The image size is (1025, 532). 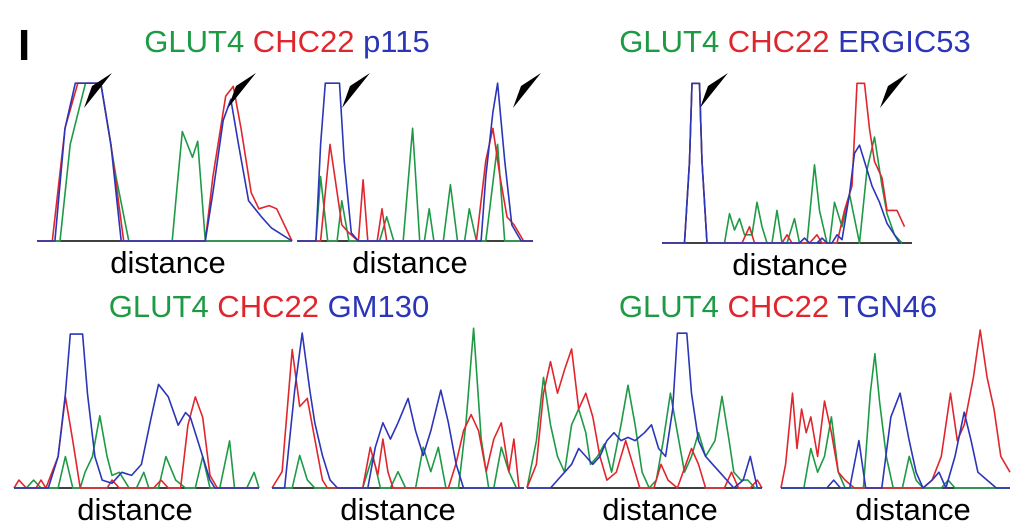 What do you see at coordinates (24, 45) in the screenshot?
I see `panel-label: I` at bounding box center [24, 45].